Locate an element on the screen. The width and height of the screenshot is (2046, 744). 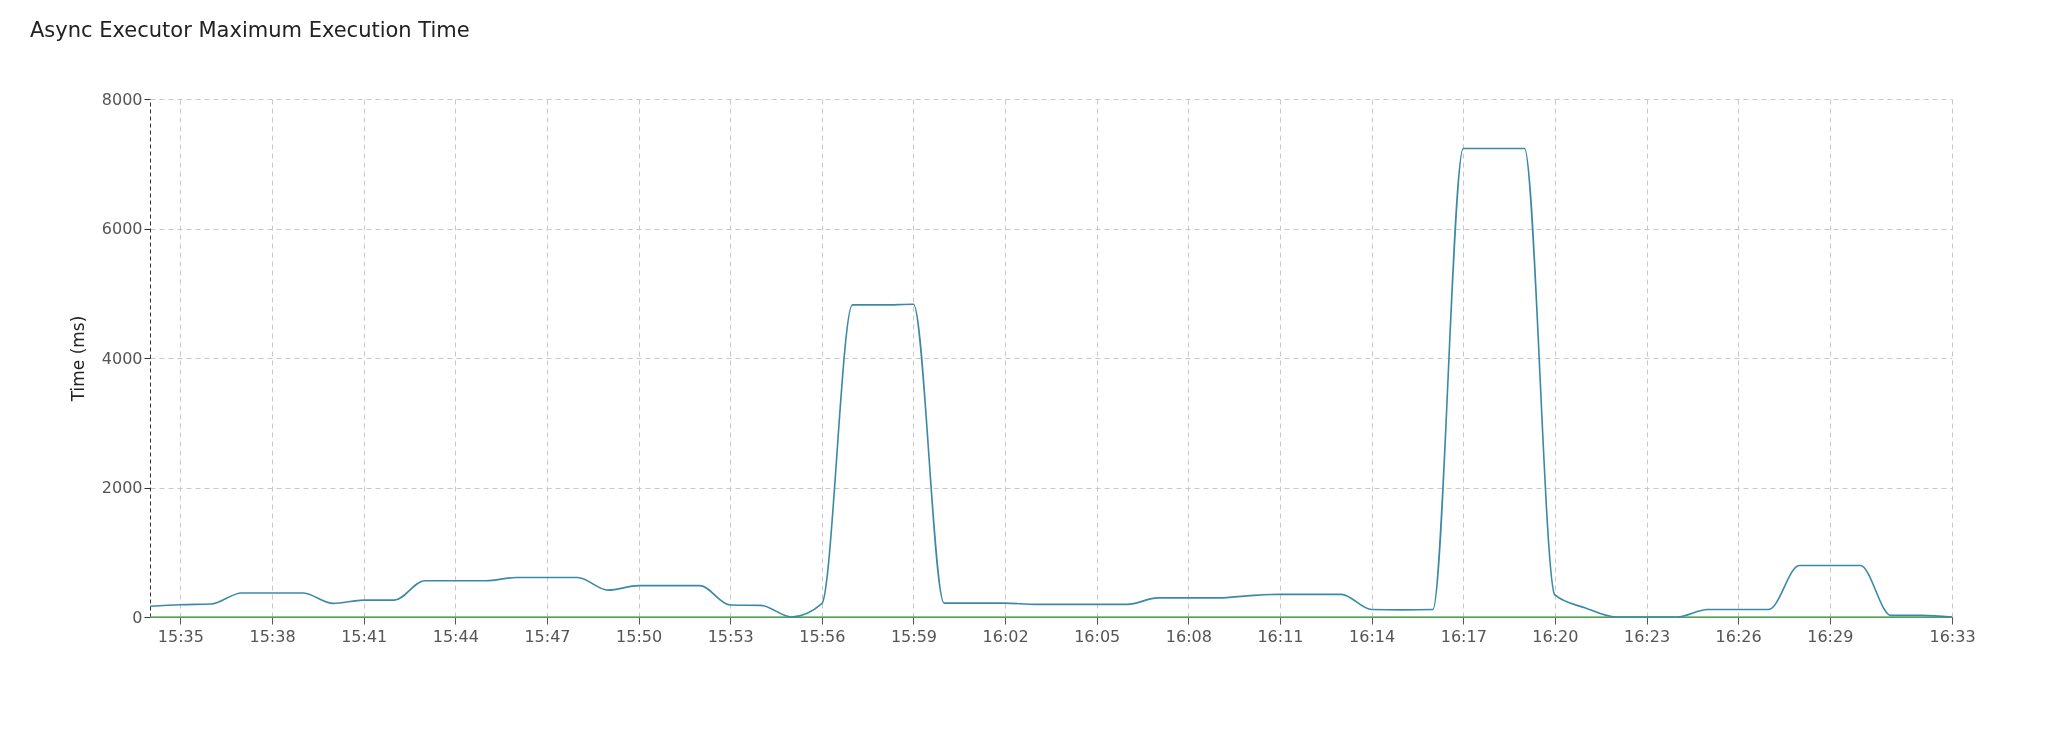
y-tick-label: 0 is located at coordinates (137, 617).